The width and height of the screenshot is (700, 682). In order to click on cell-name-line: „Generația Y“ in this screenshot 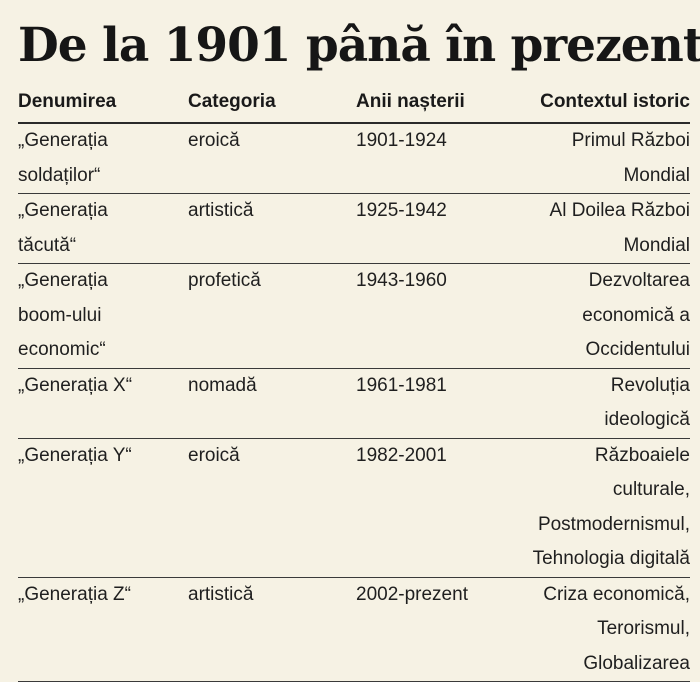, I will do `click(75, 455)`.